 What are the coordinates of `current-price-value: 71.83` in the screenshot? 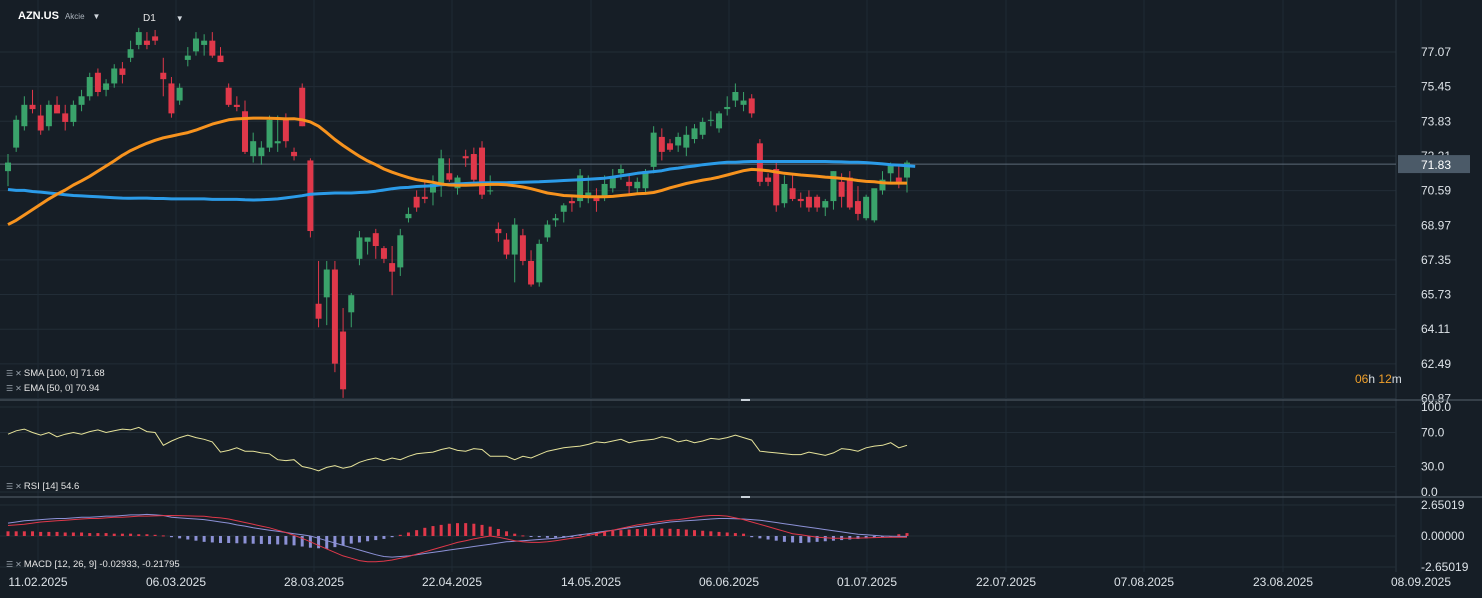 It's located at (1436, 165).